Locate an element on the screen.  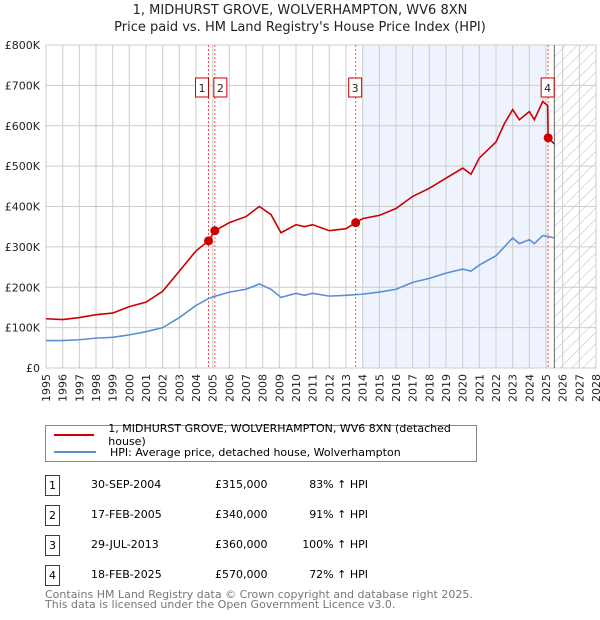
x-tick-label: 1996 is located at coordinates (63, 388).